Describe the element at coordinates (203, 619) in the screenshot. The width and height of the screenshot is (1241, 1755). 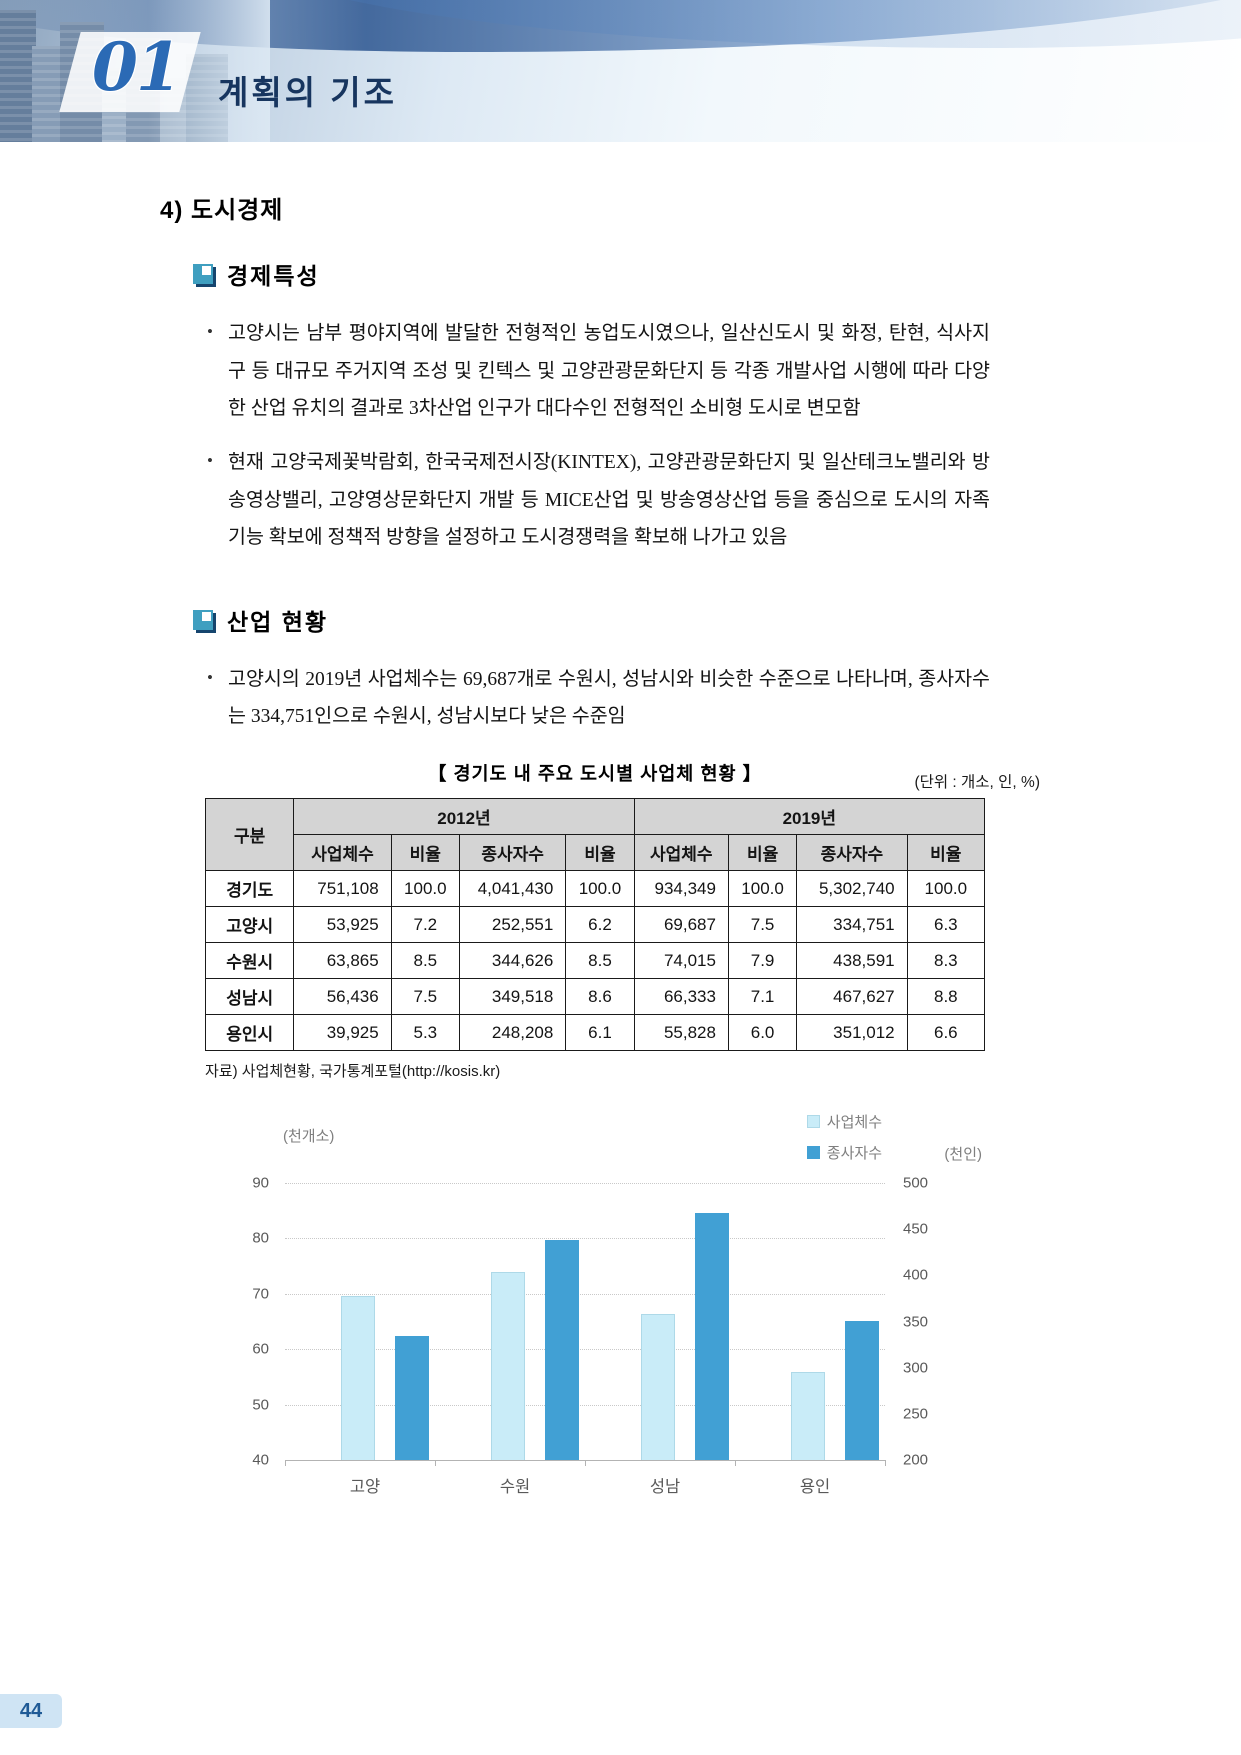
I see `section-square-icon` at that location.